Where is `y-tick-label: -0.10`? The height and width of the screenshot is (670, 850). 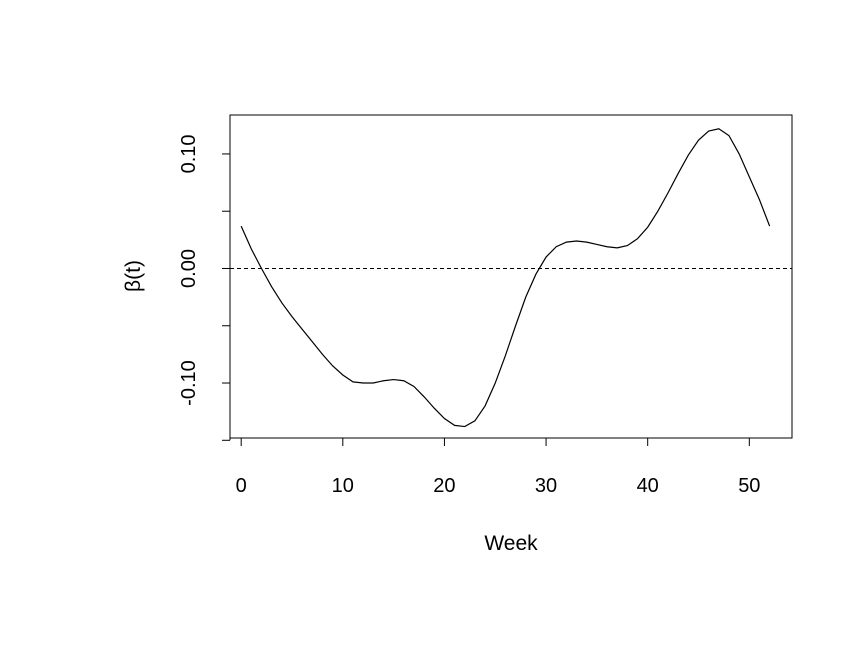 y-tick-label: -0.10 is located at coordinates (189, 383).